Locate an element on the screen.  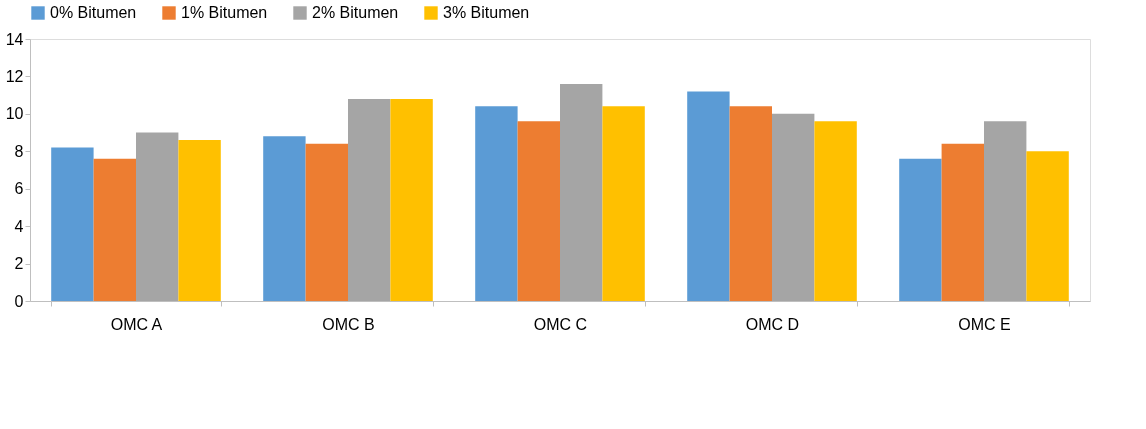
y-tick-label: 0 is located at coordinates (19, 301).